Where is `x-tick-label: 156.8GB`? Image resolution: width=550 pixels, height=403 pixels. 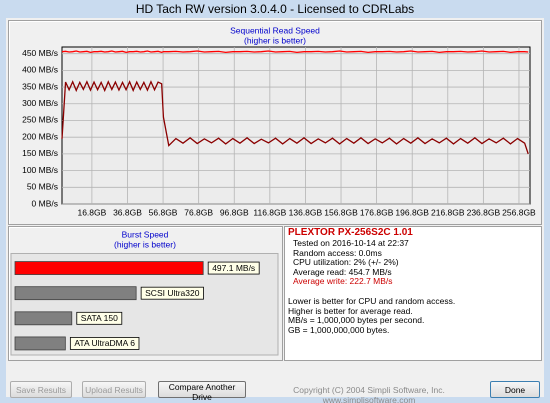
x-tick-label: 156.8GB is located at coordinates (341, 212).